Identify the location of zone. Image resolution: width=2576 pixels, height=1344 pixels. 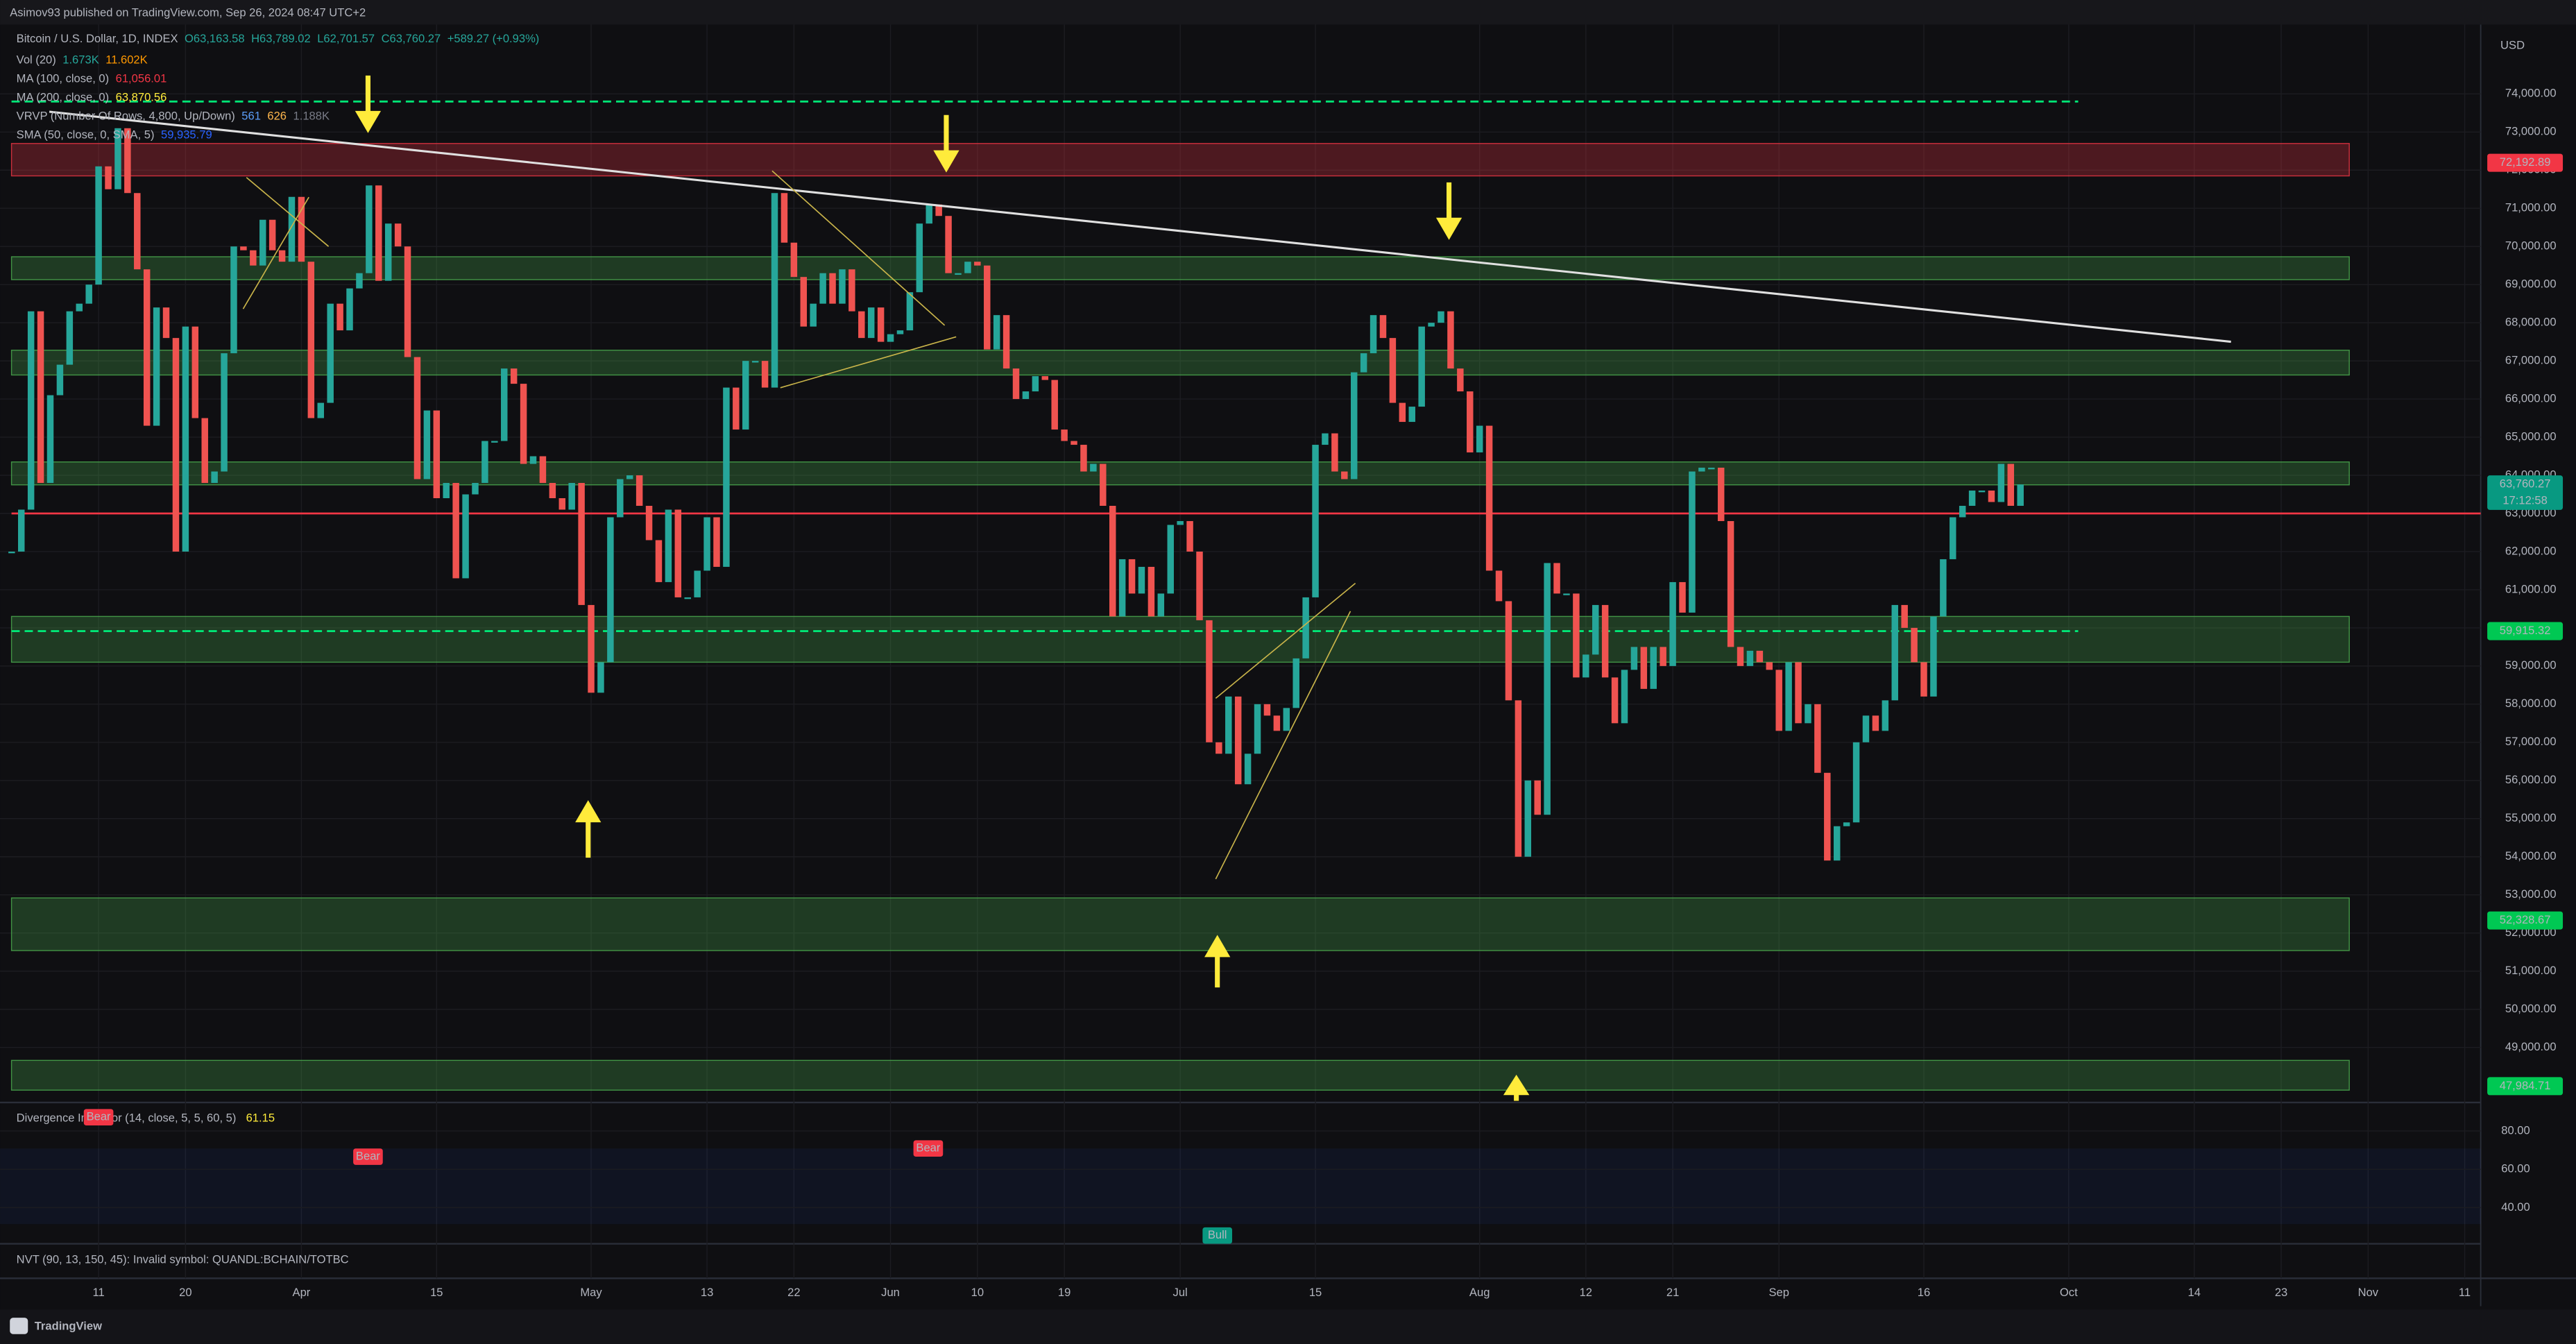
(1180, 473).